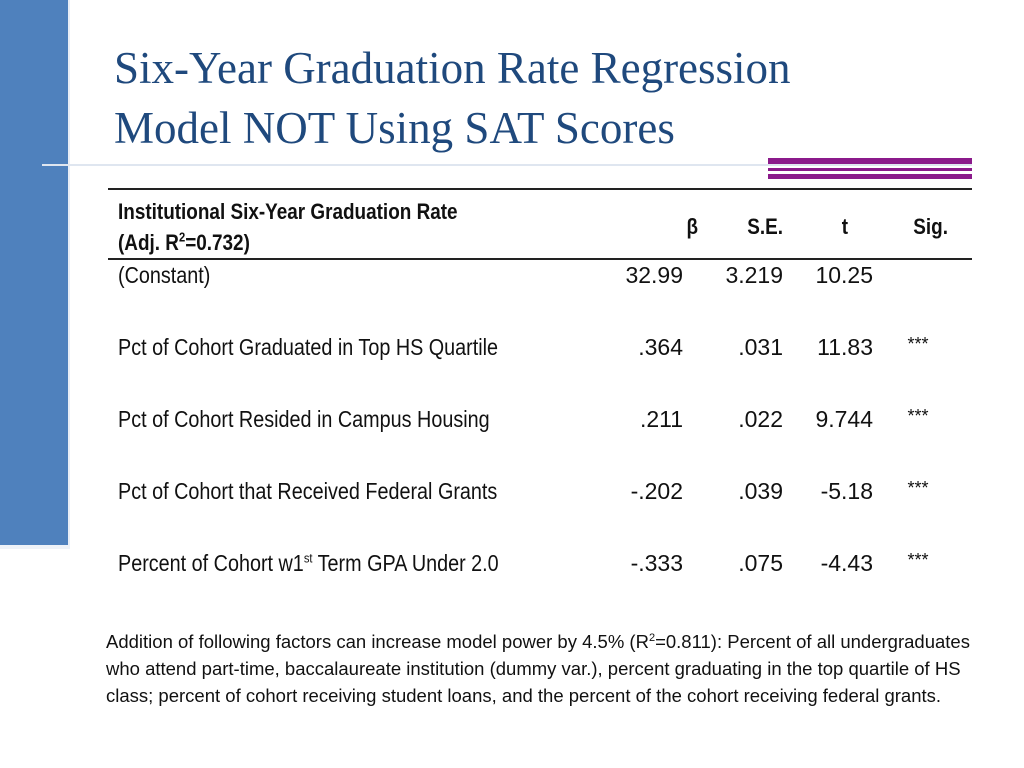 The height and width of the screenshot is (768, 1024). I want to click on header-sig: Sig., so click(930, 226).